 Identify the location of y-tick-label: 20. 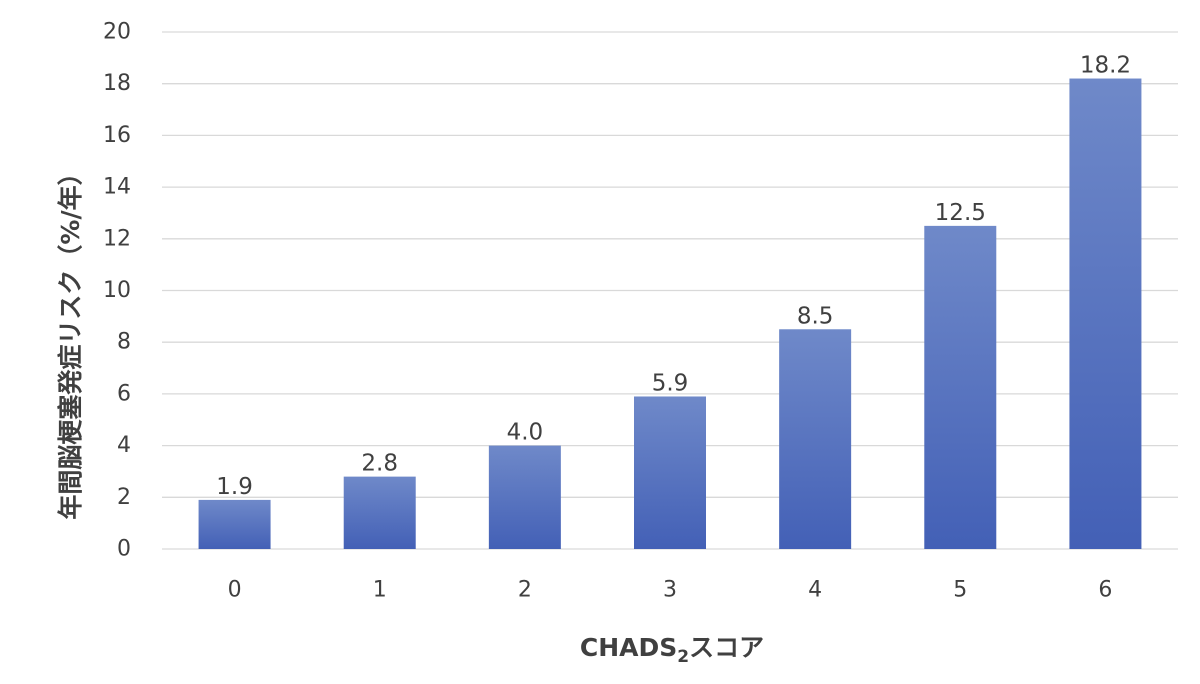
(117, 32).